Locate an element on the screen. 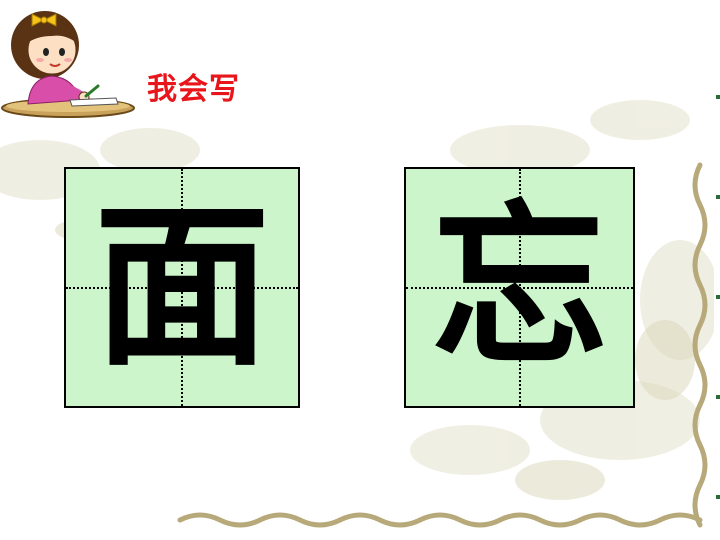 The width and height of the screenshot is (720, 540). grid-character-1: 面 is located at coordinates (181, 287).